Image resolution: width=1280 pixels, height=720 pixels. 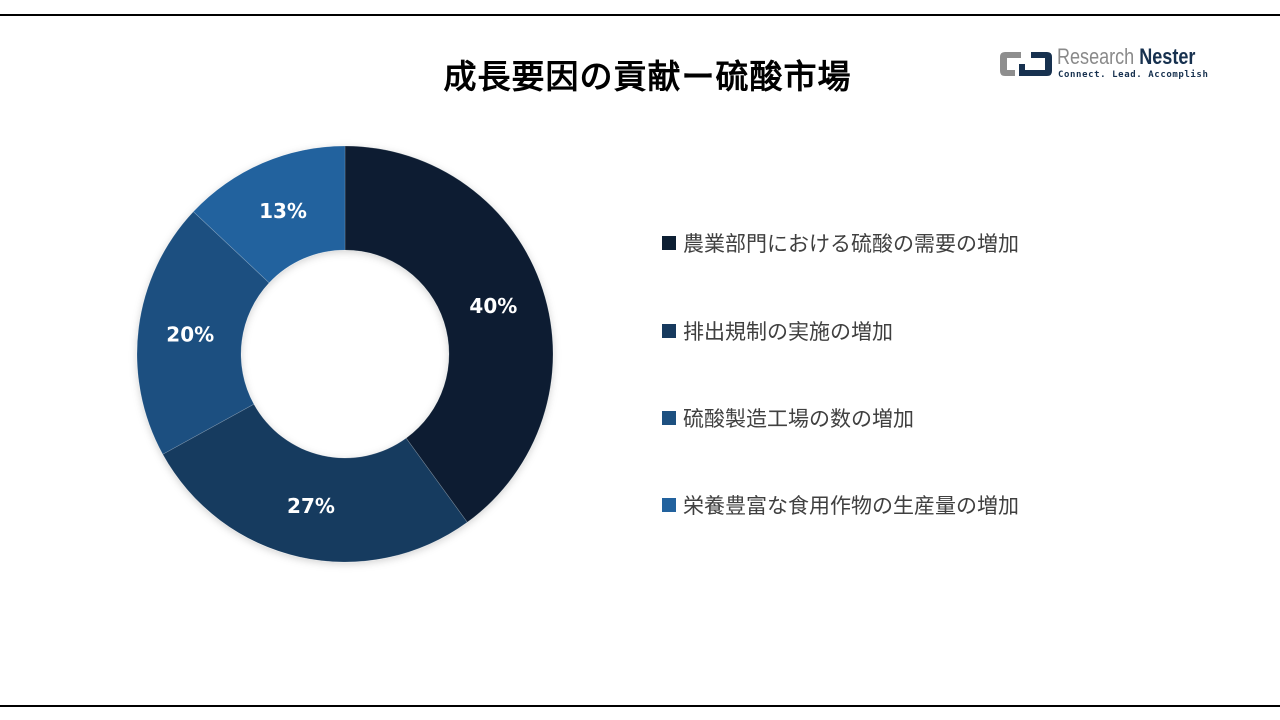 What do you see at coordinates (1126, 56) in the screenshot?
I see `logo-wordmark: Research Nester` at bounding box center [1126, 56].